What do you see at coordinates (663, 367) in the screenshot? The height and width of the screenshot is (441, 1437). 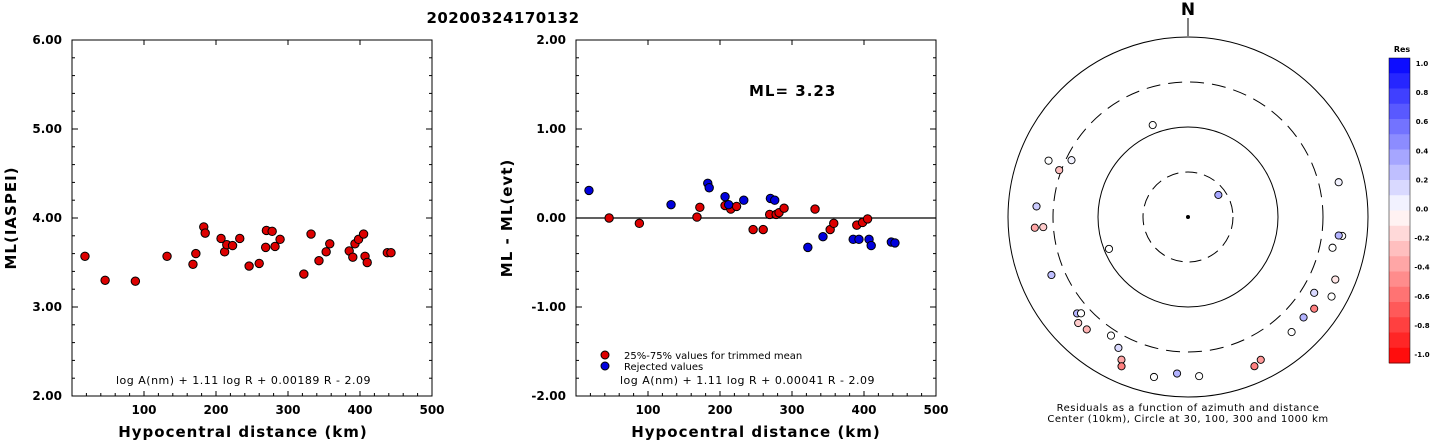 I see `legend-label-rejected: Rejected values` at bounding box center [663, 367].